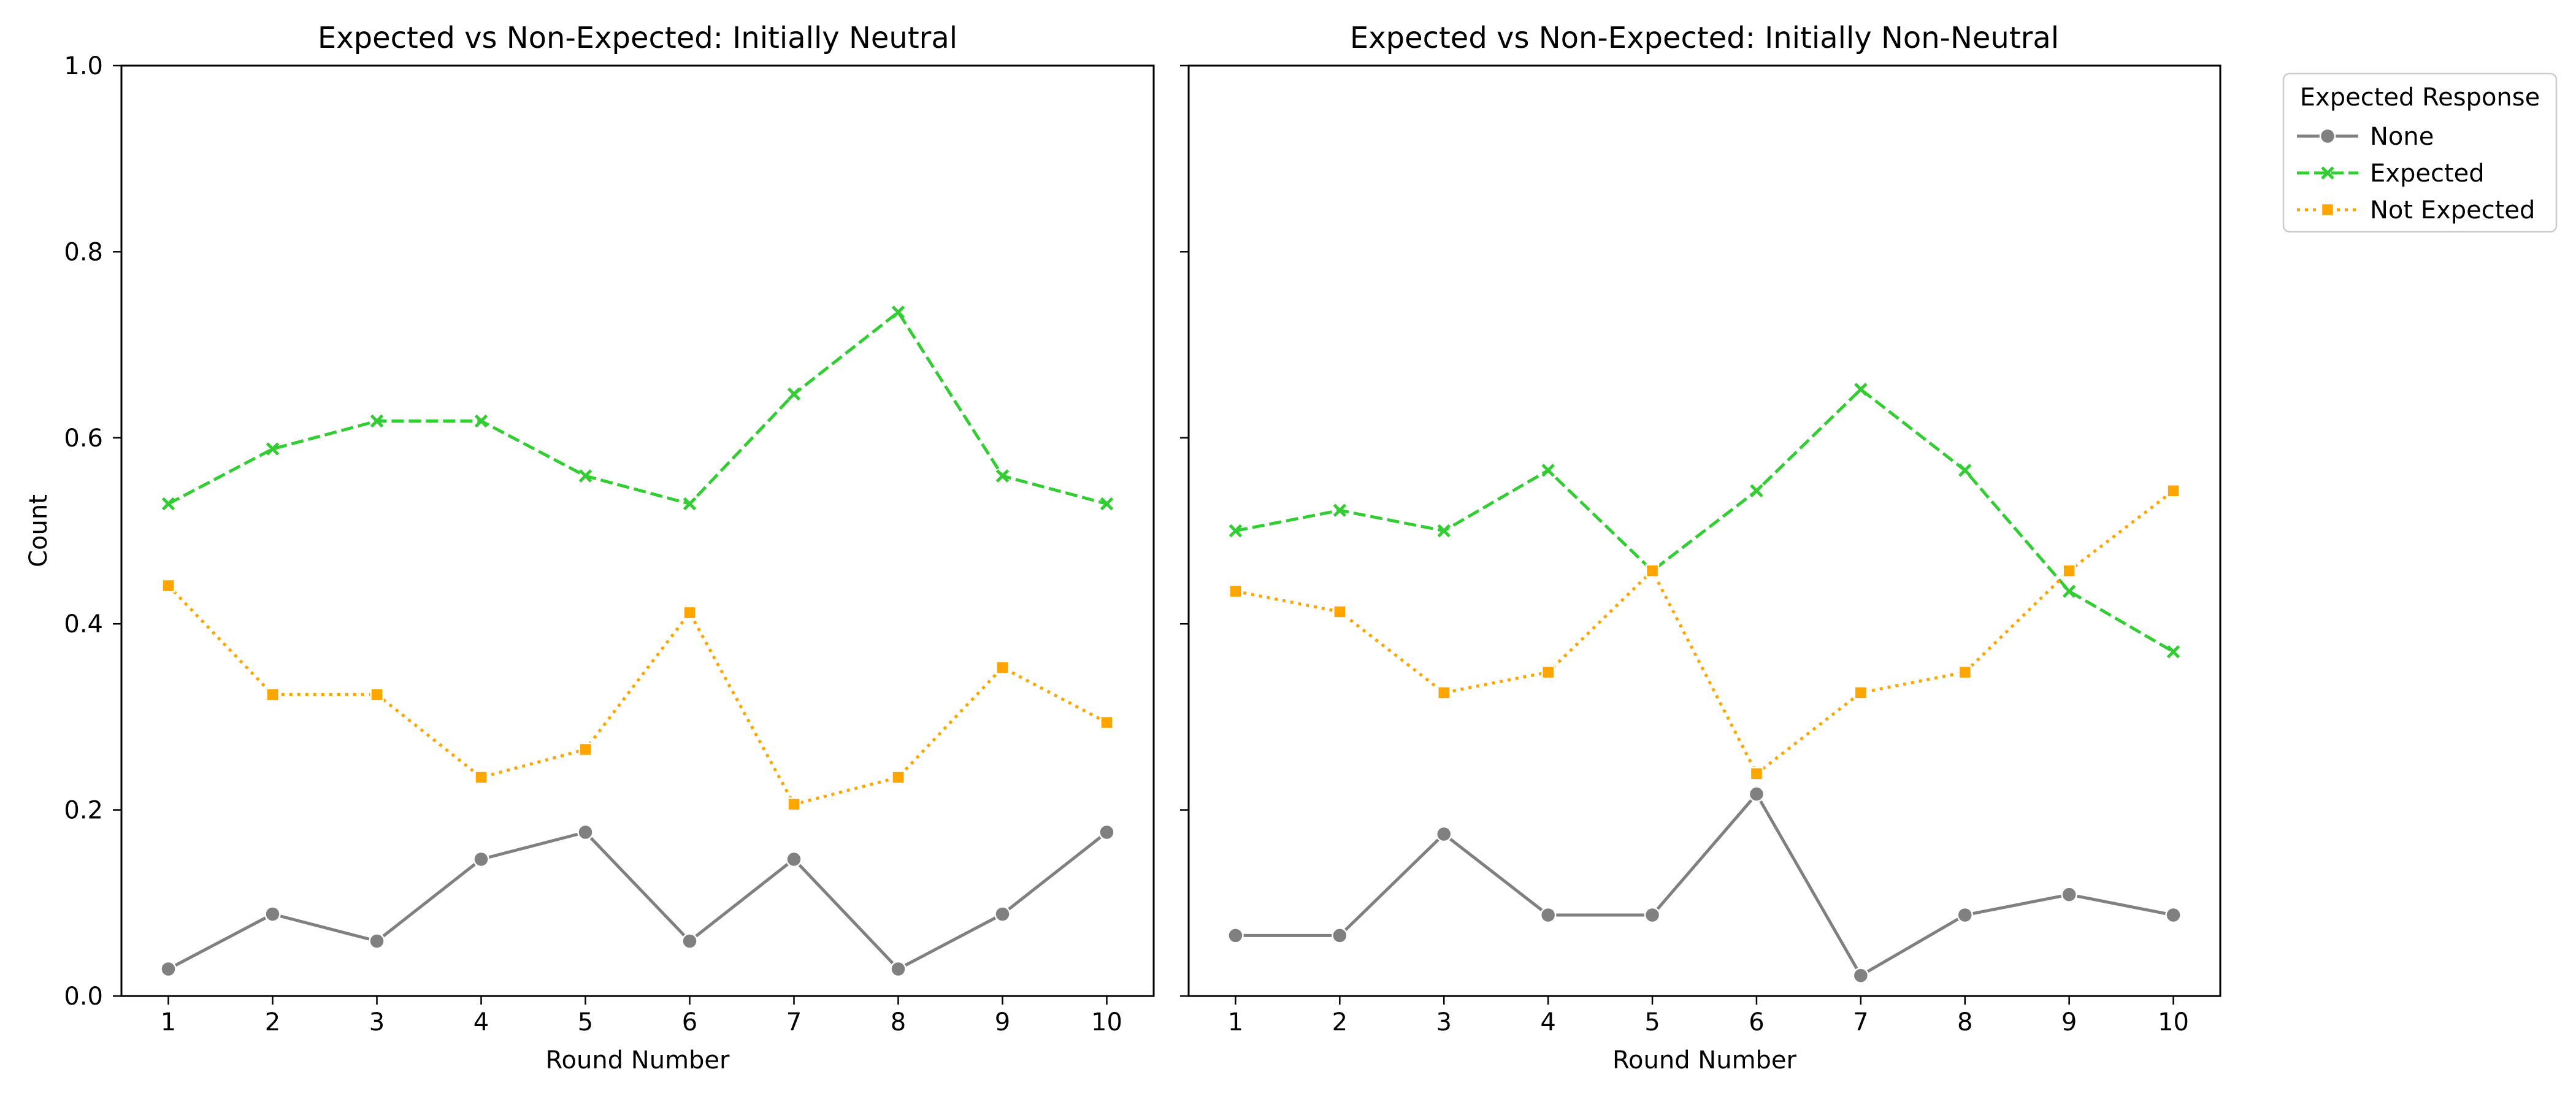 The height and width of the screenshot is (1107, 2576). What do you see at coordinates (2069, 1022) in the screenshot?
I see `panel-2-x-tick-label: 9` at bounding box center [2069, 1022].